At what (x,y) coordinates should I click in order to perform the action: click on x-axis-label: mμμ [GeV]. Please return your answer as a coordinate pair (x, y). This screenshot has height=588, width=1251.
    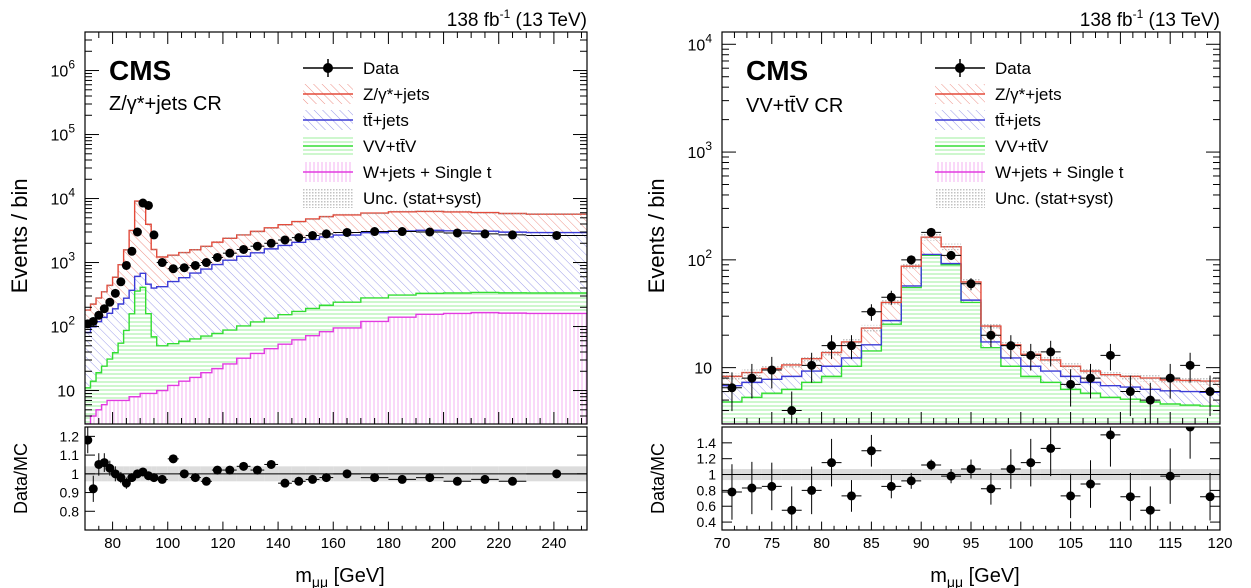
    Looking at the image, I should click on (975, 576).